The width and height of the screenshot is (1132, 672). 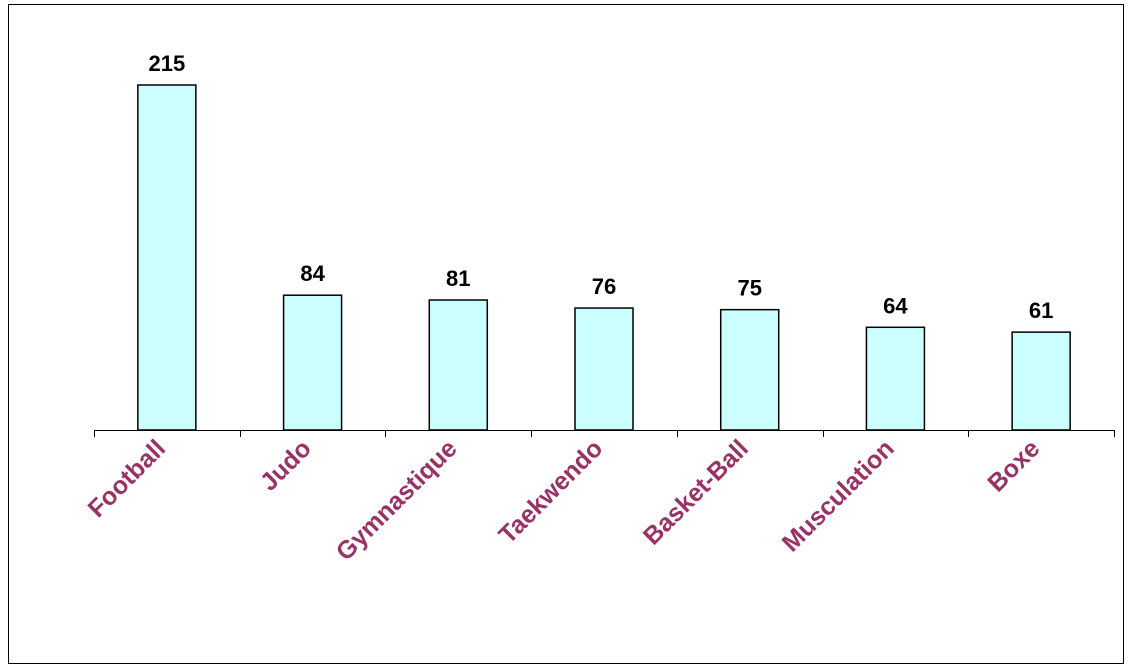 I want to click on value-label: 76, so click(x=604, y=286).